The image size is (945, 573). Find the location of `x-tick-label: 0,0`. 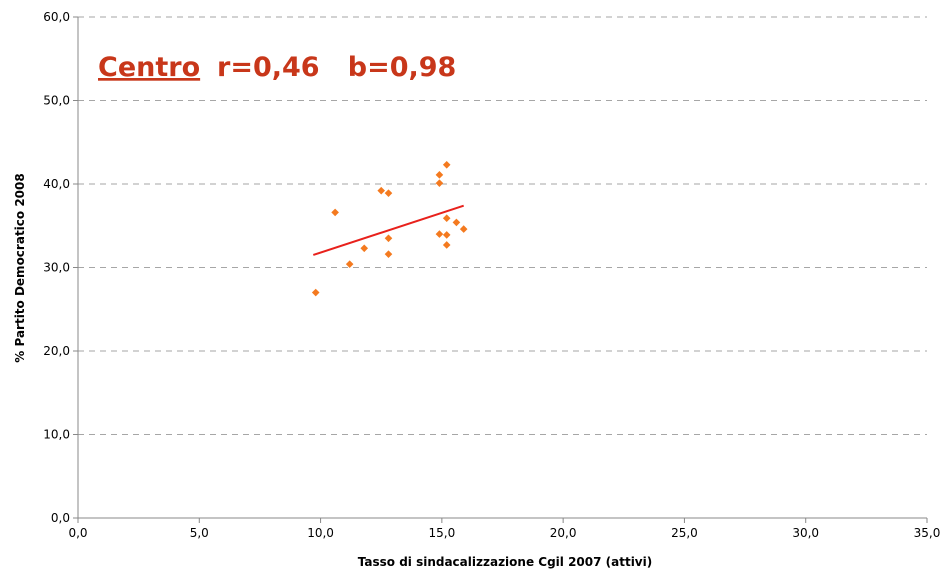

x-tick-label: 0,0 is located at coordinates (77, 533).